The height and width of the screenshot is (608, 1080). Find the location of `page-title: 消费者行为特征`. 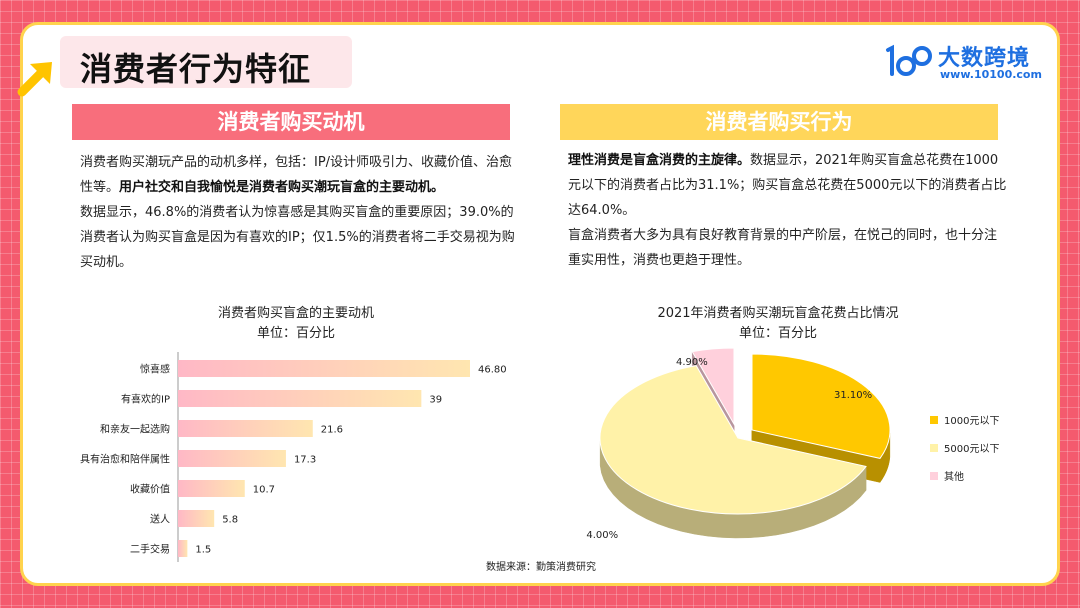

page-title: 消费者行为特征 is located at coordinates (196, 69).